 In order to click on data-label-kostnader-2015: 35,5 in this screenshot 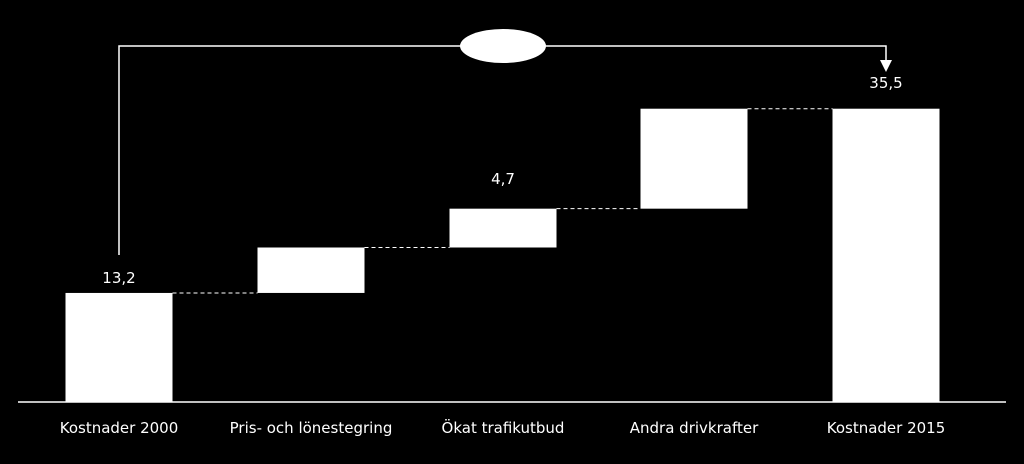, I will do `click(885, 83)`.